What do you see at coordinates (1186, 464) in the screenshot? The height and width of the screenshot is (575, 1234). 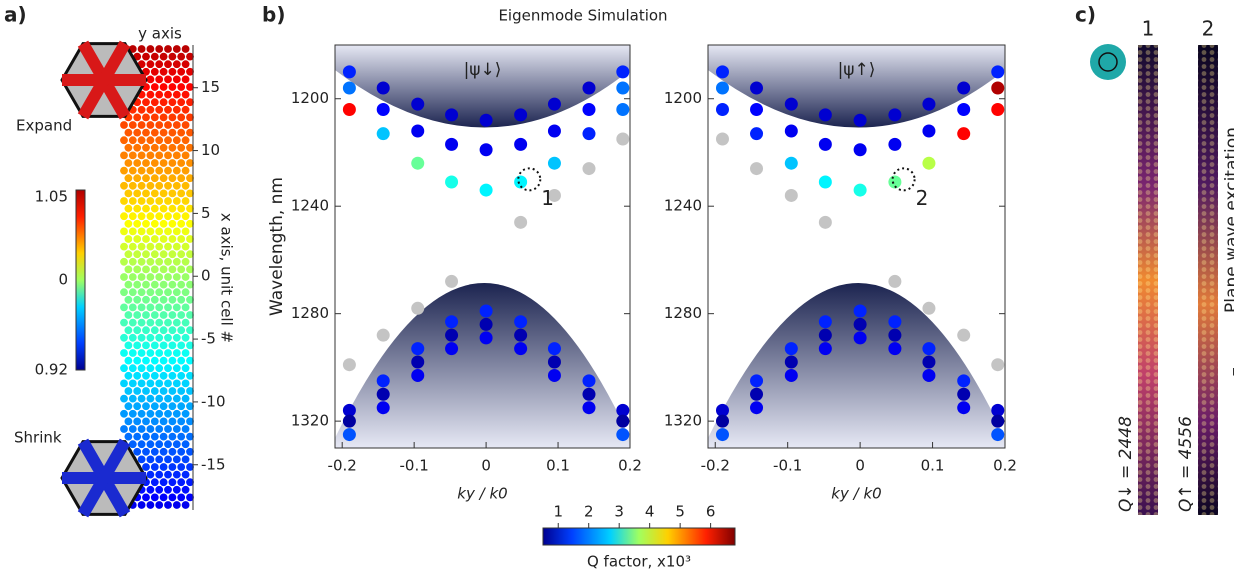 I see `q-label: Q↑ = 4556` at bounding box center [1186, 464].